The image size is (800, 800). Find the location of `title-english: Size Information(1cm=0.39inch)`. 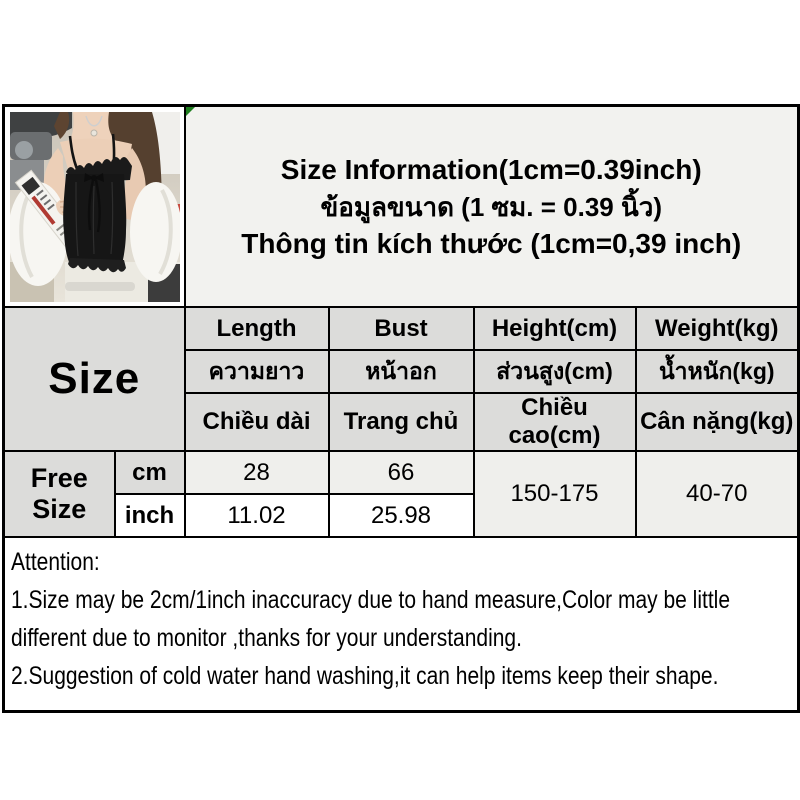

title-english: Size Information(1cm=0.39inch) is located at coordinates (491, 169).